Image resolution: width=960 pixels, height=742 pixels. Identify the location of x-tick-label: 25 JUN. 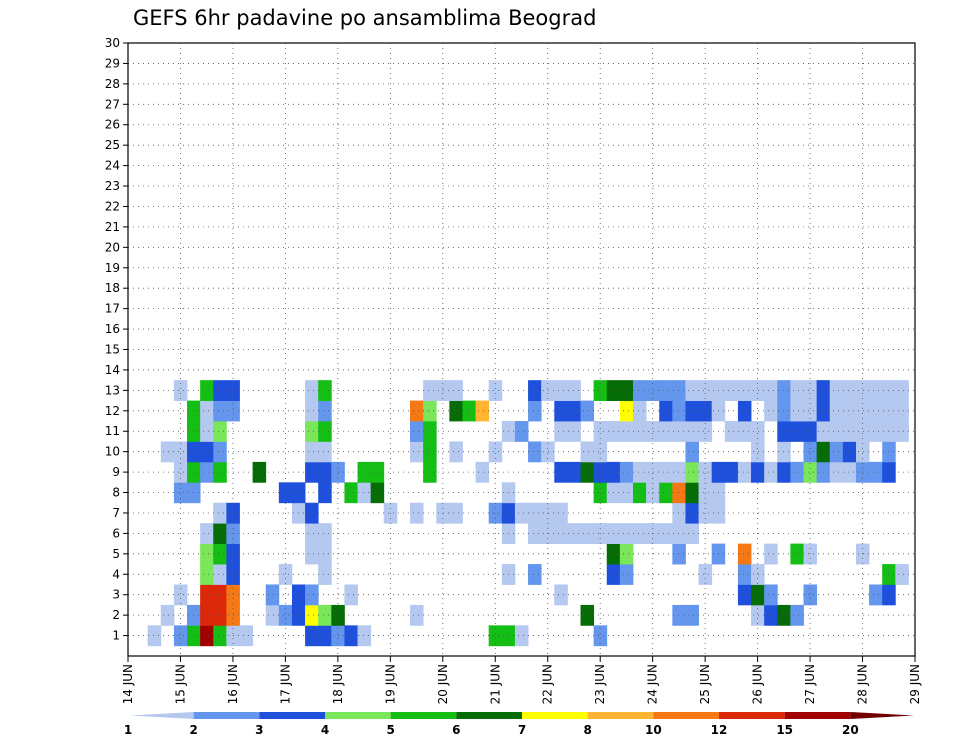
(705, 684).